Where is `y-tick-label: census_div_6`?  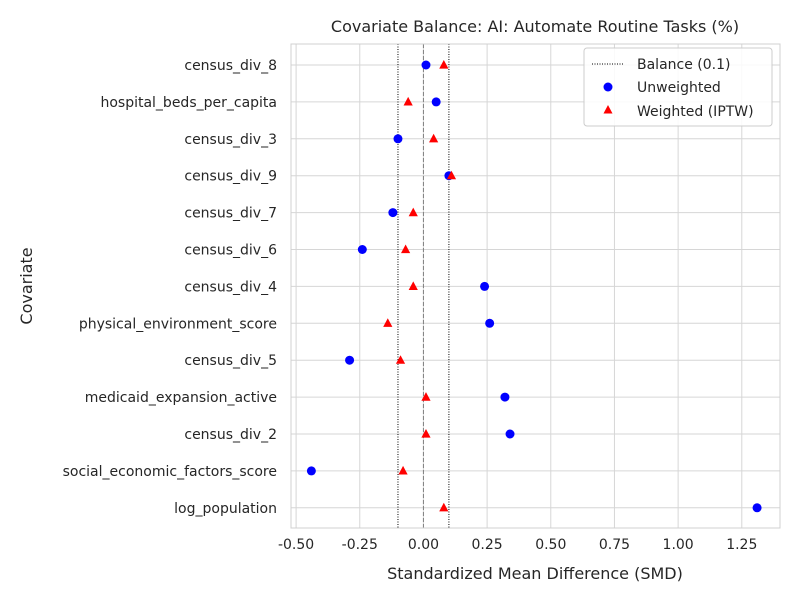 y-tick-label: census_div_6 is located at coordinates (230, 251).